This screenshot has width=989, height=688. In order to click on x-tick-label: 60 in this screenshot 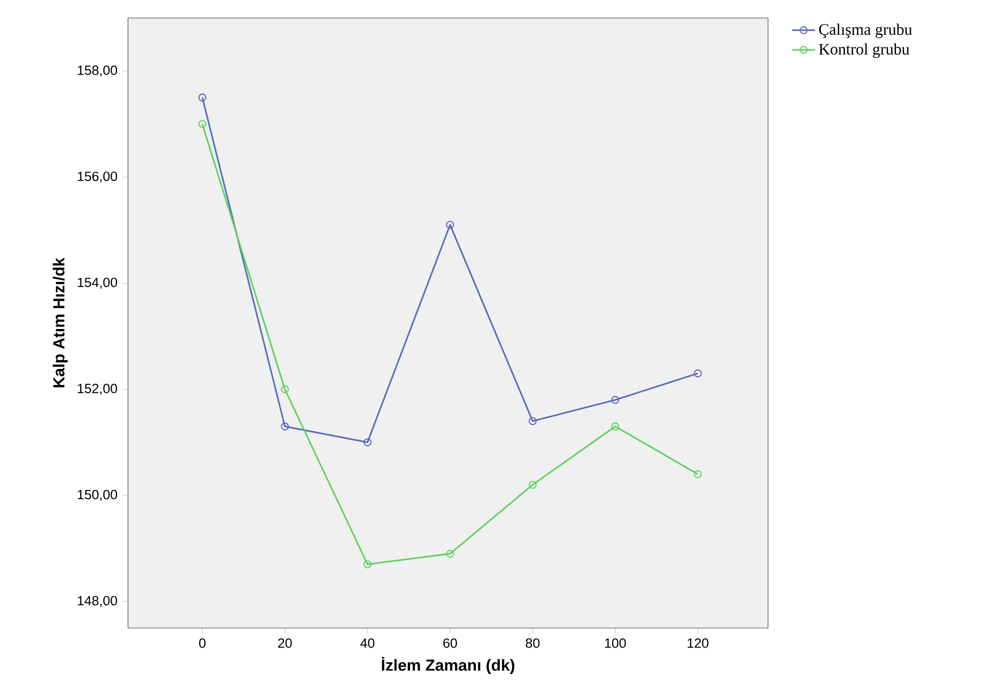, I will do `click(450, 643)`.